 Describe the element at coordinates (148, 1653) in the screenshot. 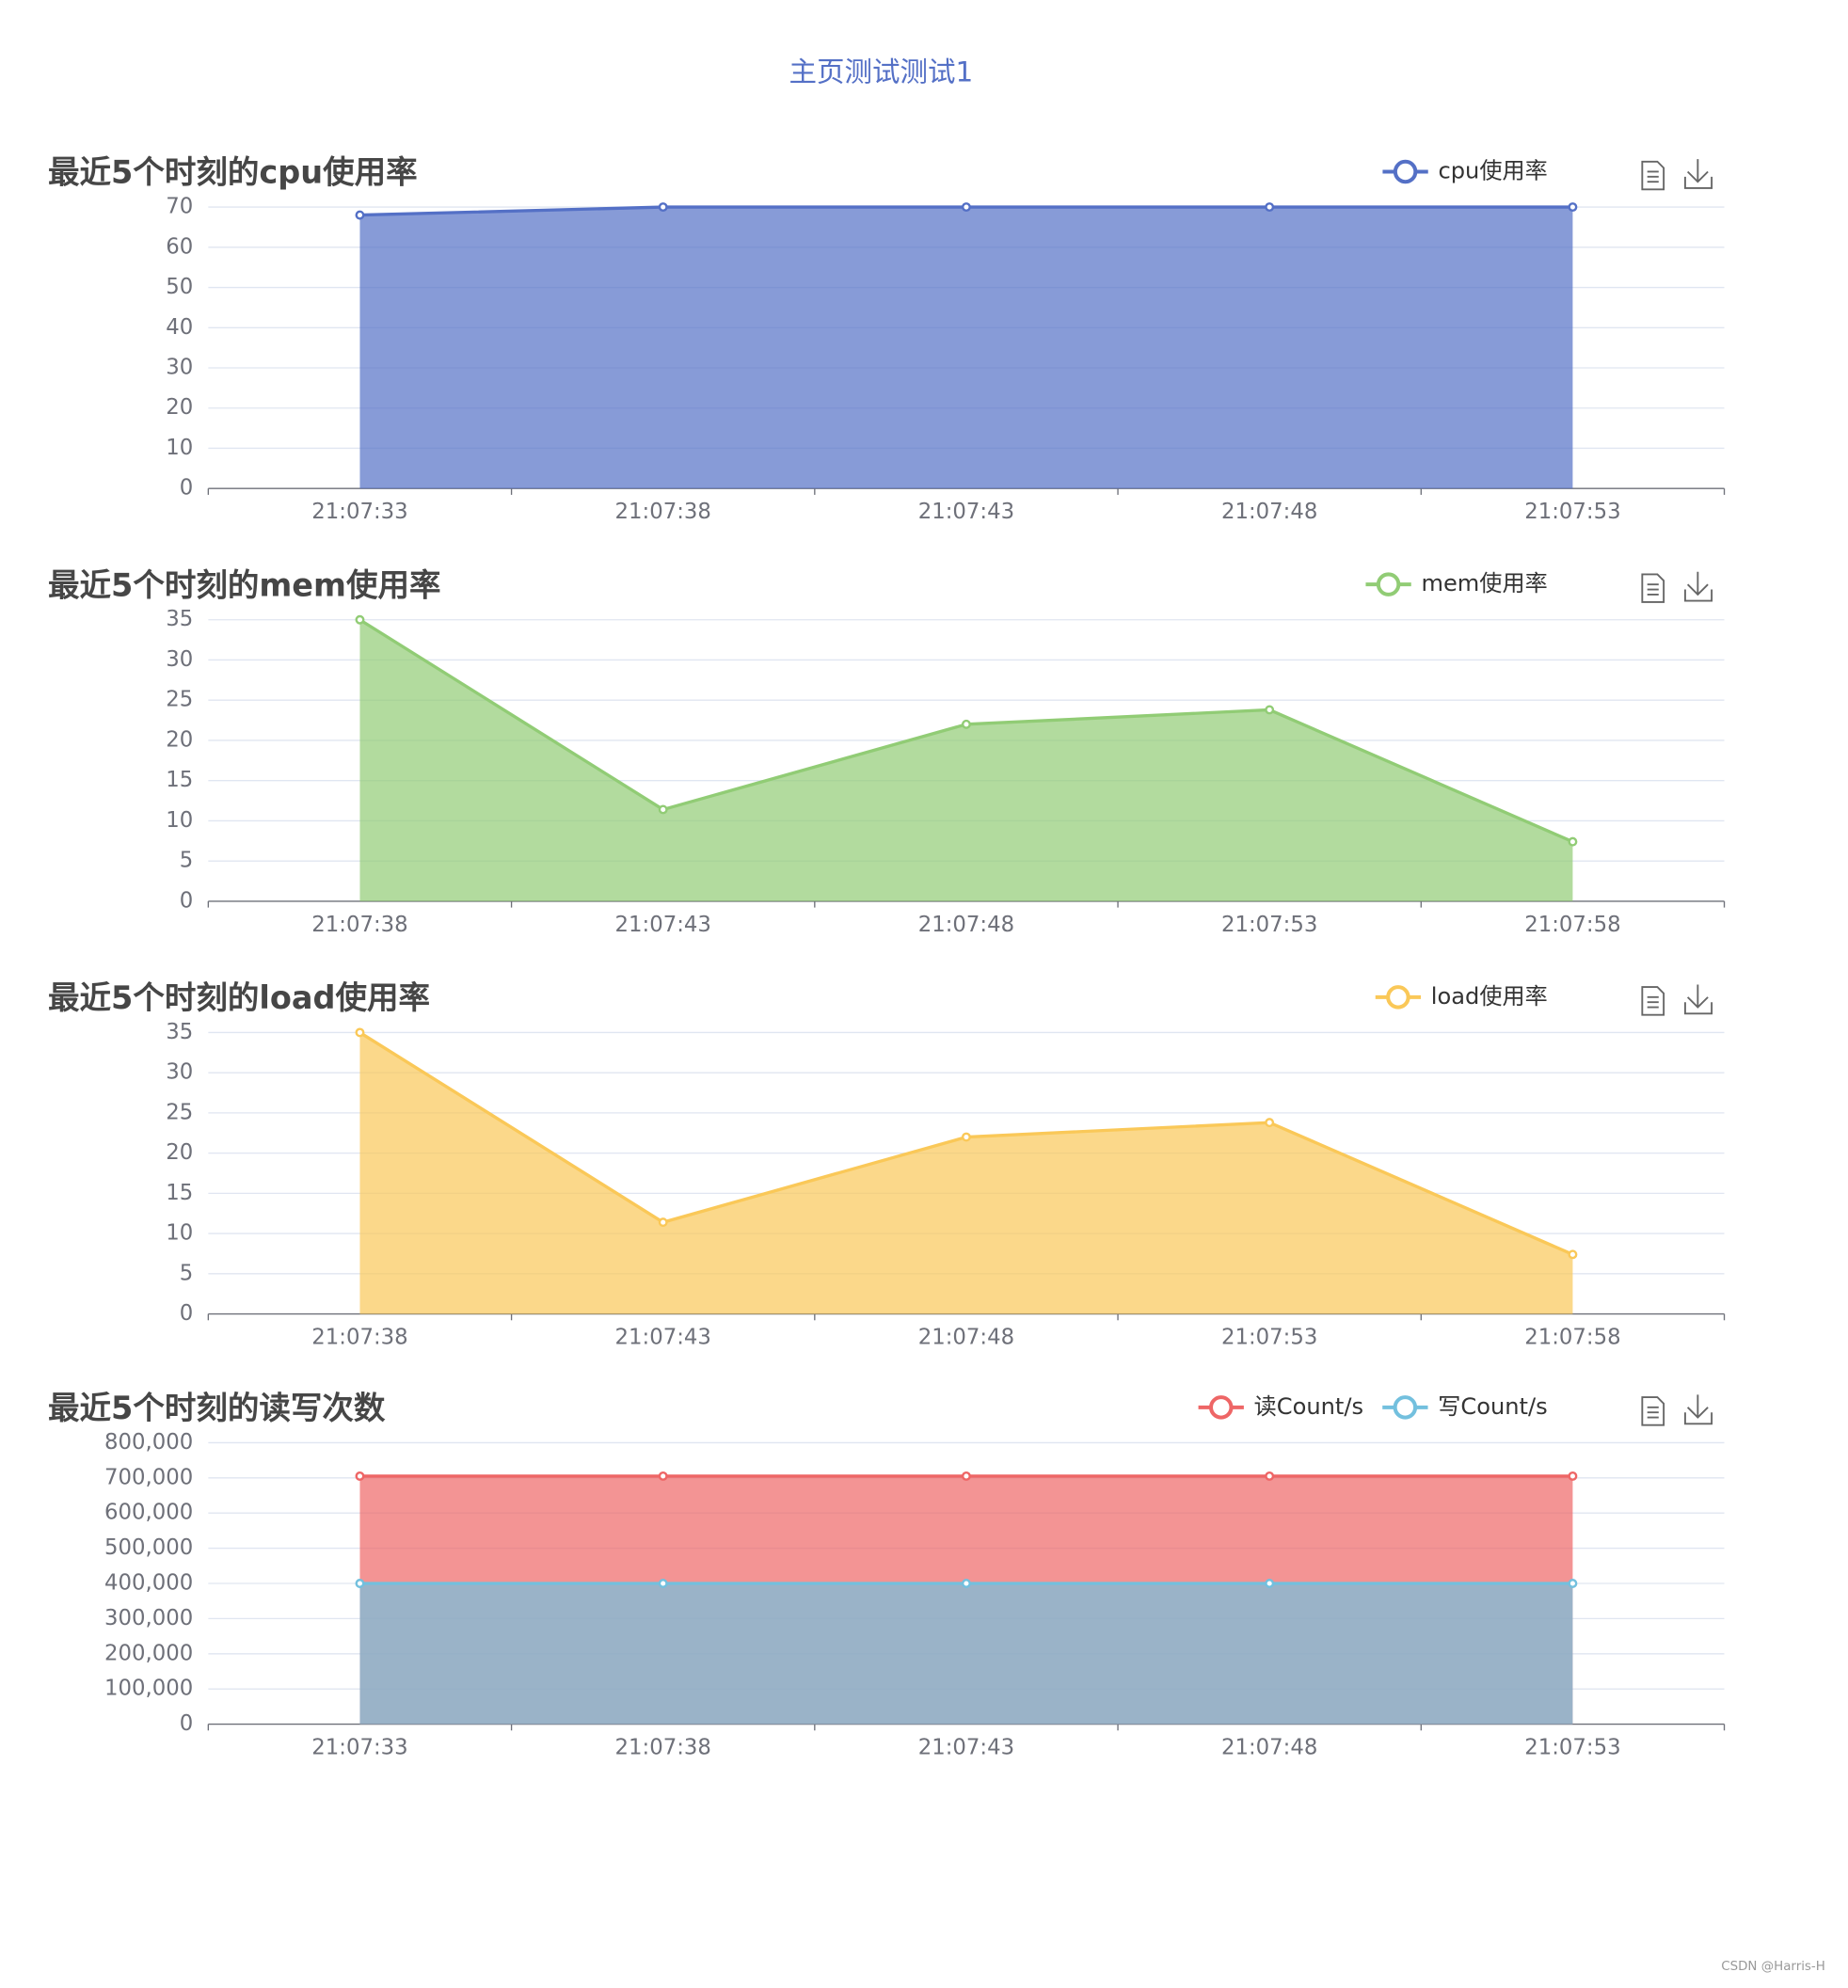

I see `y-tick-label: 200,000` at that location.